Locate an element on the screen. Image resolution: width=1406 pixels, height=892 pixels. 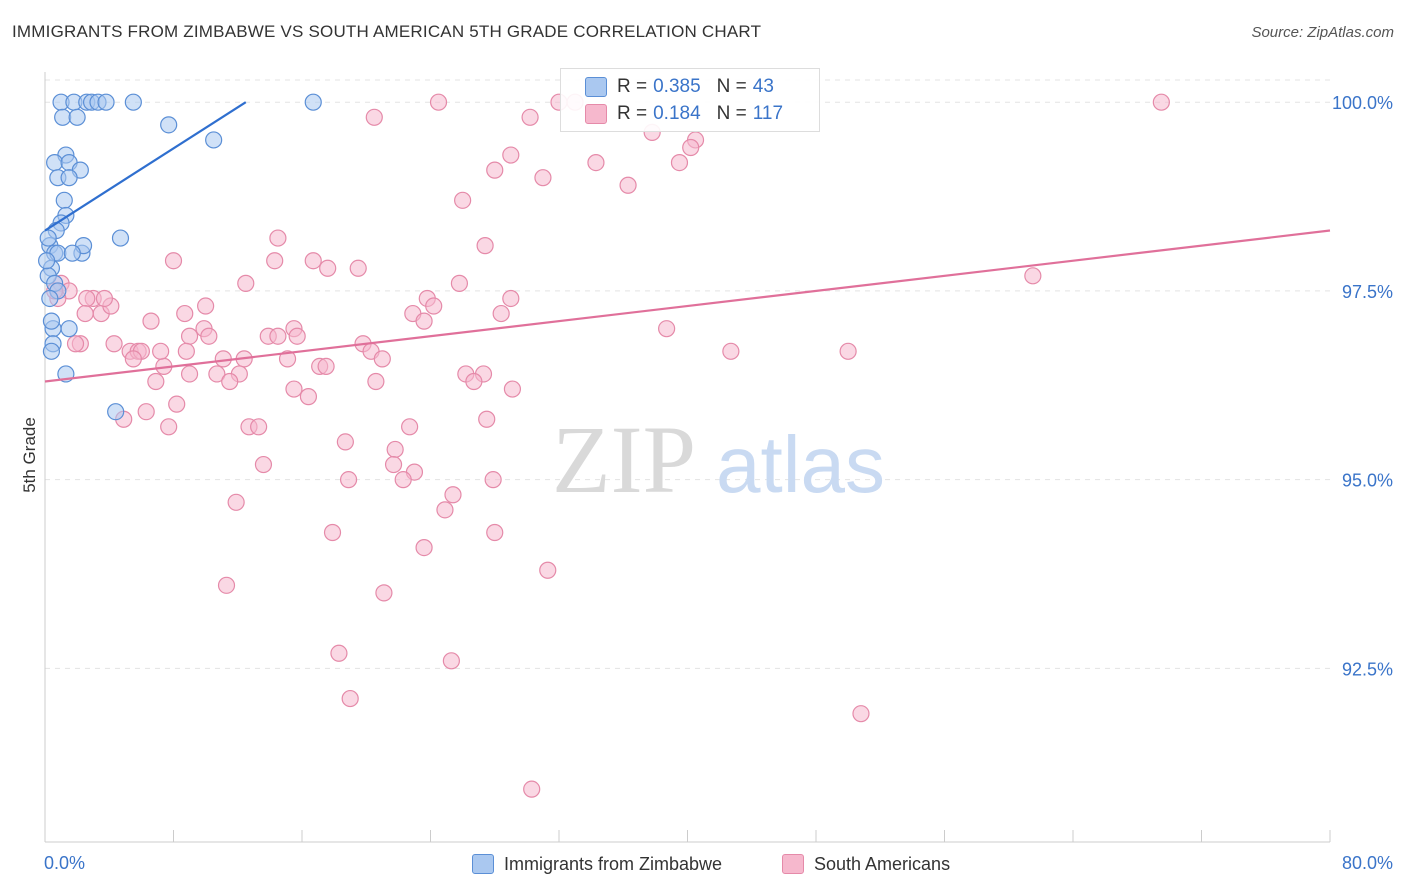
legend-swatch-pink is located at coordinates (596, 114).